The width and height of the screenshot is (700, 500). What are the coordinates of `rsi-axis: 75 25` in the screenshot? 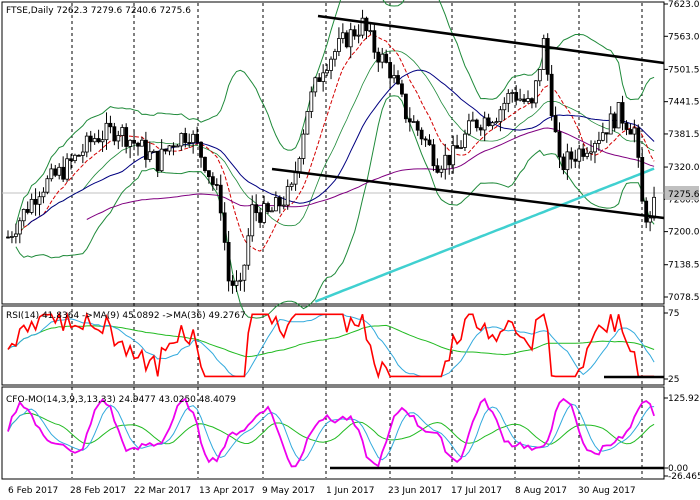 It's located at (671, 347).